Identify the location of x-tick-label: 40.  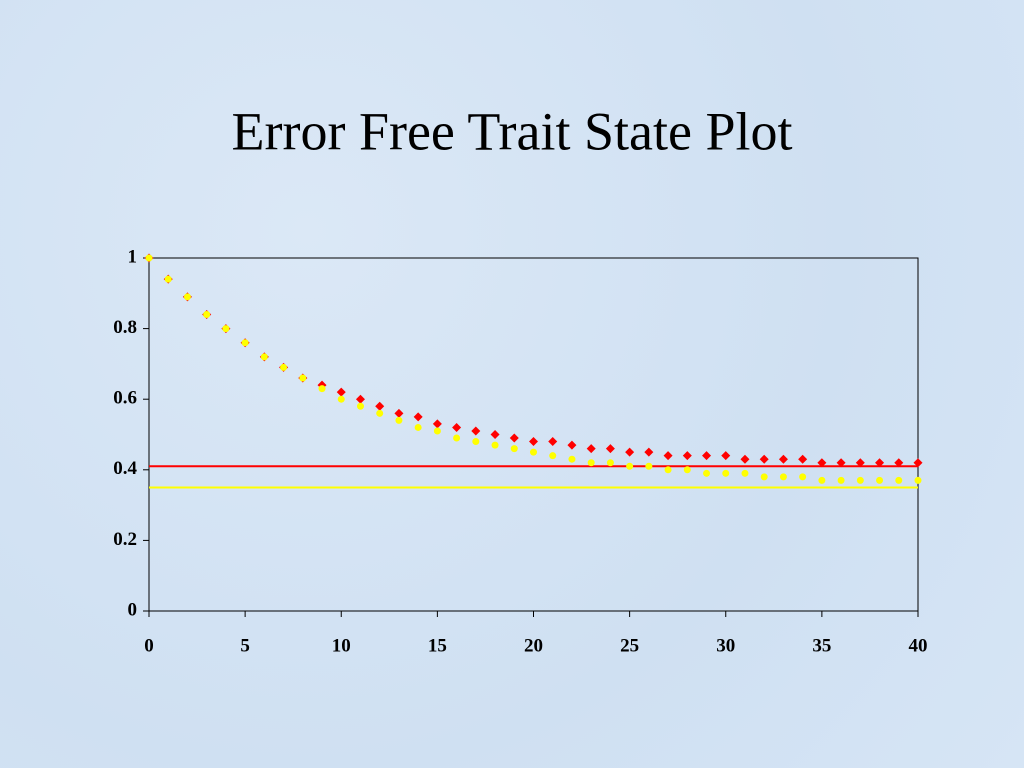
(918, 645).